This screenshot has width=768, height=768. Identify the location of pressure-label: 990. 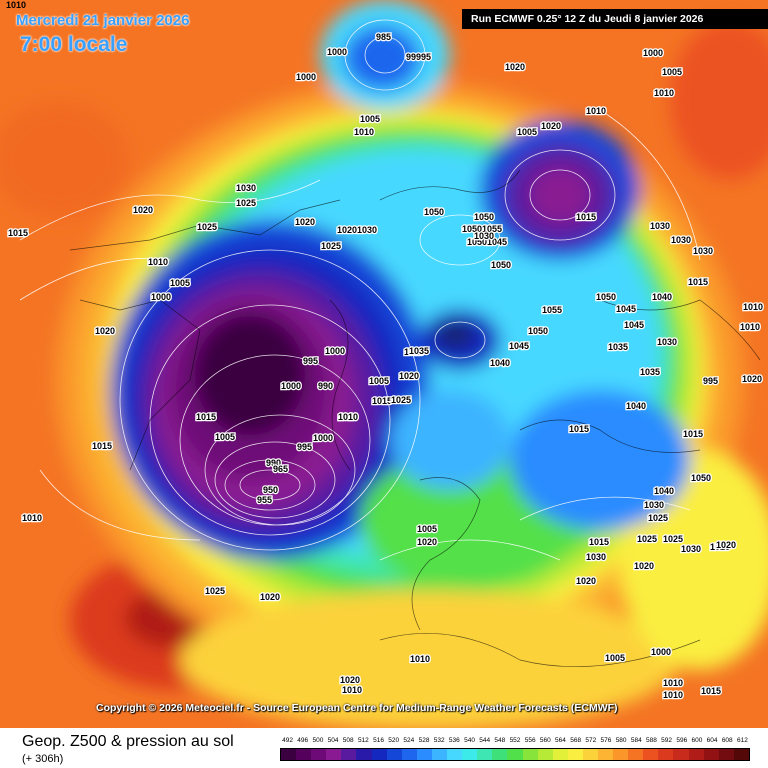
(273, 463).